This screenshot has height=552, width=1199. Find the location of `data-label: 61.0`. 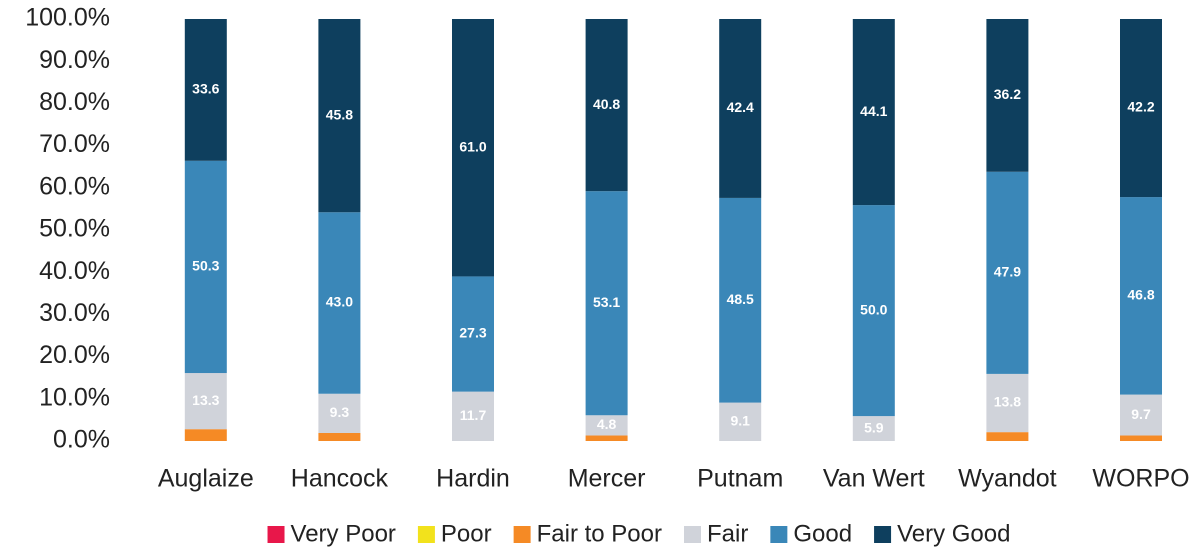

data-label: 61.0 is located at coordinates (472, 146).